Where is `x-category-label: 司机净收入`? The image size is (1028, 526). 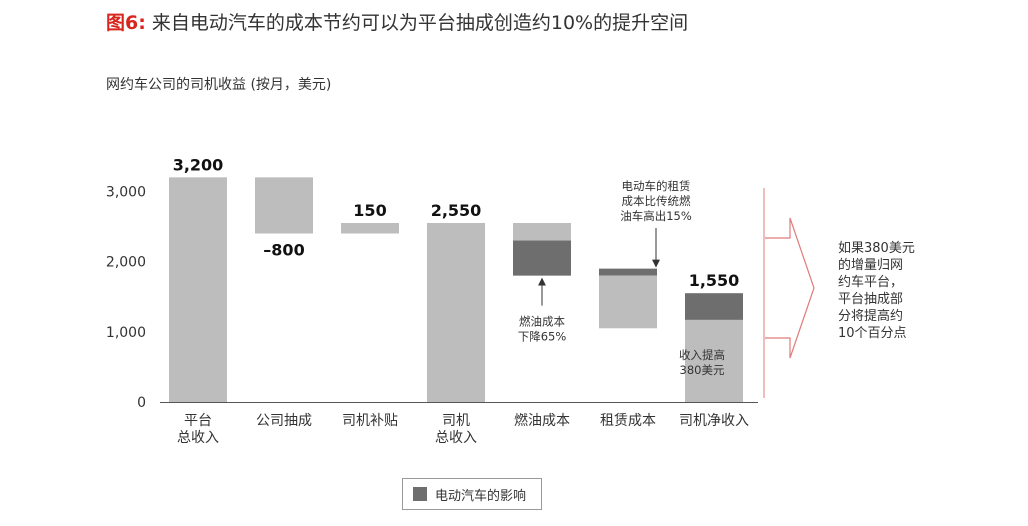
x-category-label: 司机净收入 is located at coordinates (714, 421).